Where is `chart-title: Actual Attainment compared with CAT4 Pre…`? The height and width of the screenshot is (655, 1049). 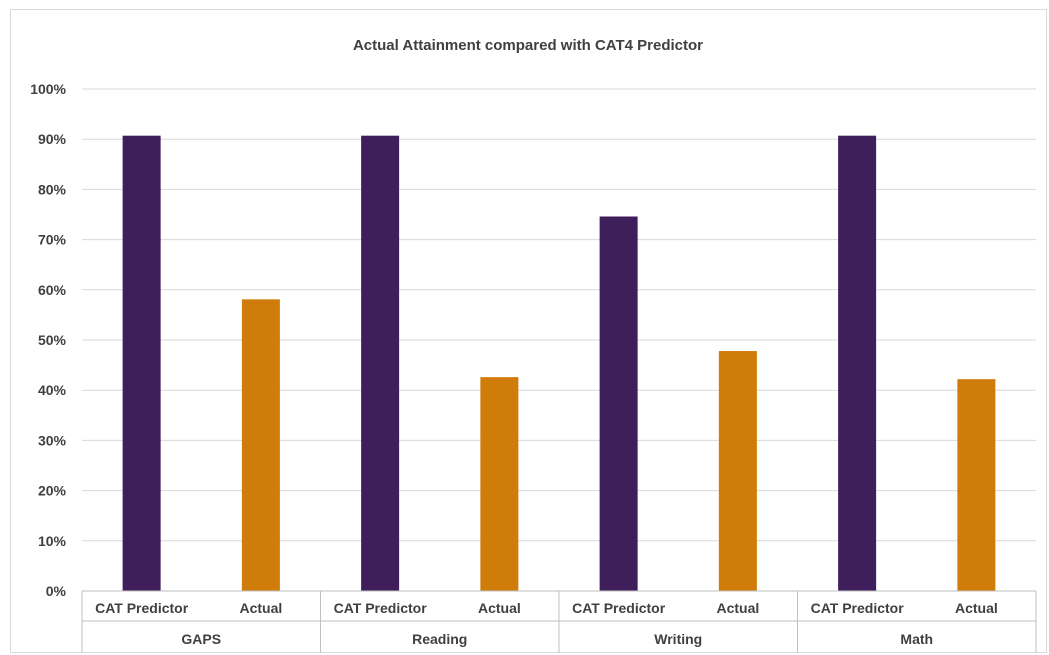
chart-title: Actual Attainment compared with CAT4 Pre… is located at coordinates (528, 45).